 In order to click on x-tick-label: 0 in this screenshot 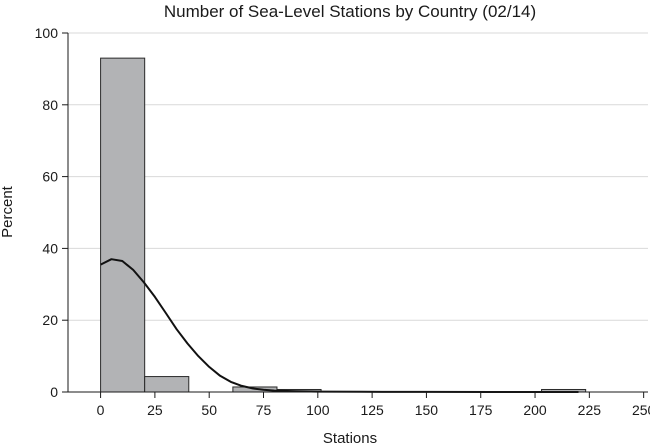, I will do `click(101, 410)`.